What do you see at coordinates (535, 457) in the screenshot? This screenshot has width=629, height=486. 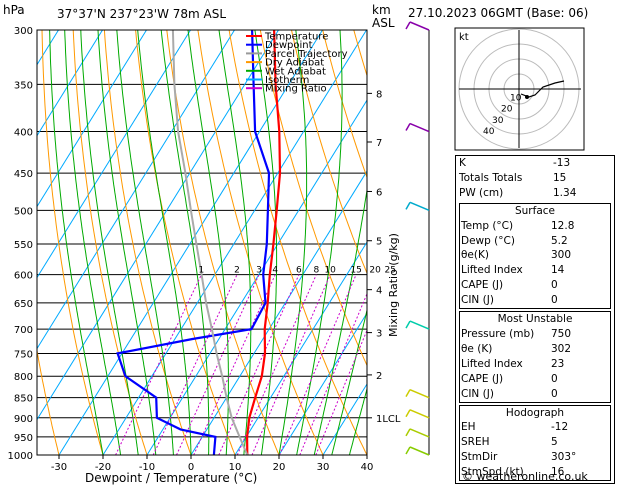 I see `hodograph-row: StmDir 303°` at bounding box center [535, 457].